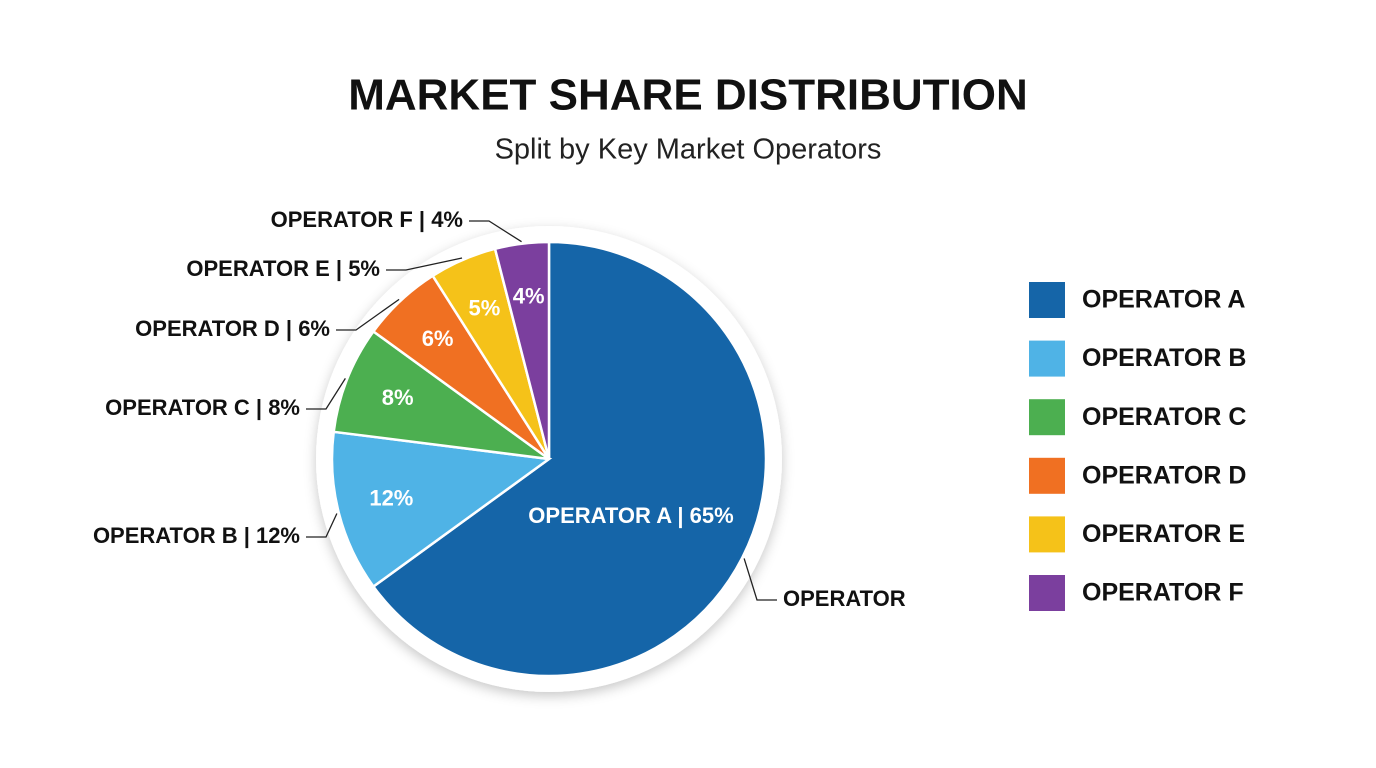 The height and width of the screenshot is (768, 1376). What do you see at coordinates (1164, 475) in the screenshot?
I see `legend-label: OPERATOR D` at bounding box center [1164, 475].